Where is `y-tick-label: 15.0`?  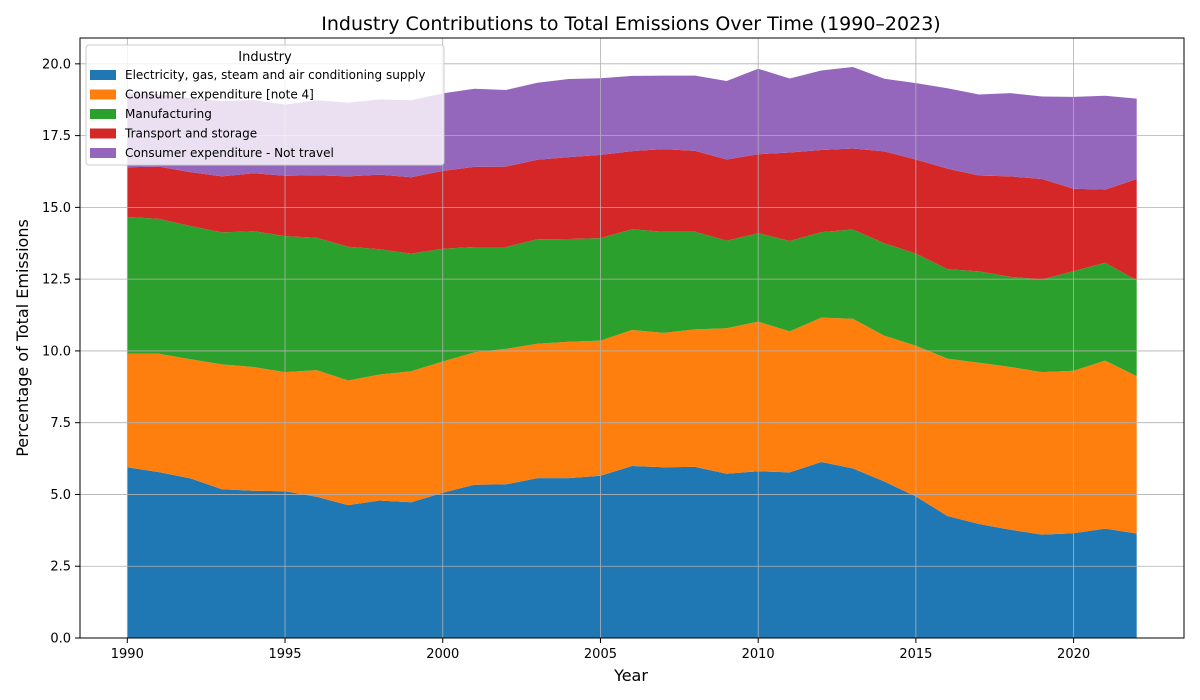 y-tick-label: 15.0 is located at coordinates (56, 208).